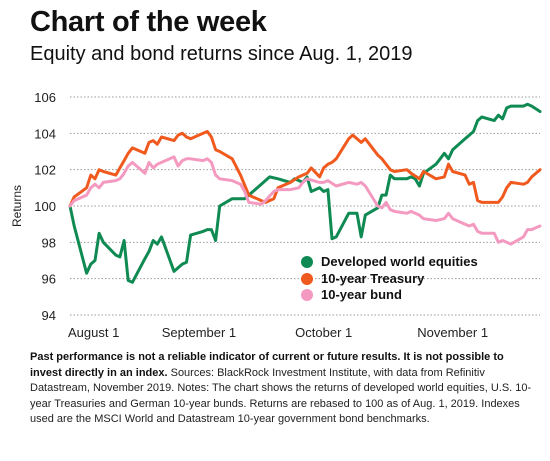 This screenshot has width=550, height=461. Describe the element at coordinates (45, 97) in the screenshot. I see `y-tick-label: 106` at that location.